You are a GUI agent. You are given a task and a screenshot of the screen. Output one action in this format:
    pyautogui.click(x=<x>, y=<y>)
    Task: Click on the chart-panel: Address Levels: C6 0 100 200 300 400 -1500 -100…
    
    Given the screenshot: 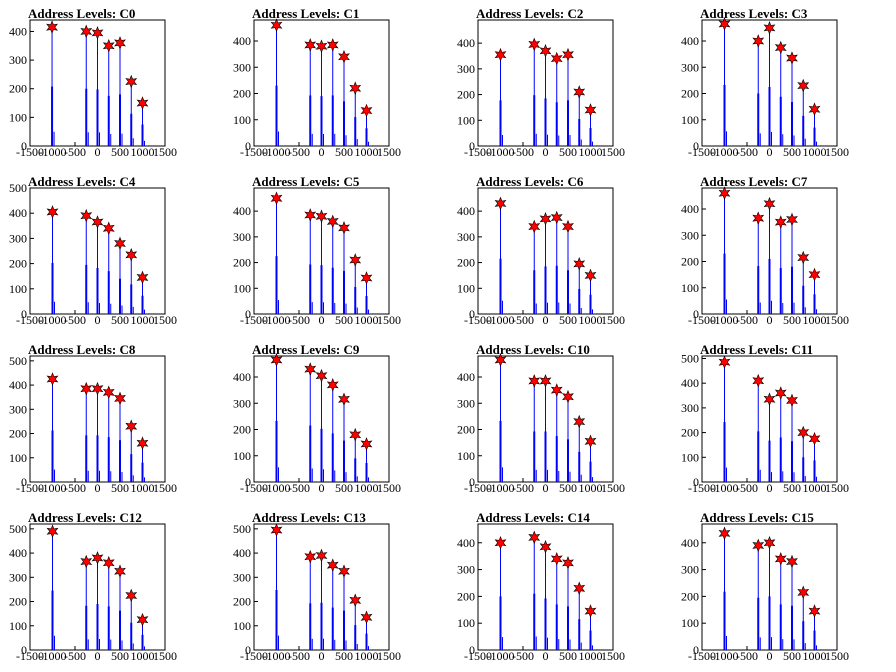 What is the action you would take?
    pyautogui.click(x=560, y=252)
    